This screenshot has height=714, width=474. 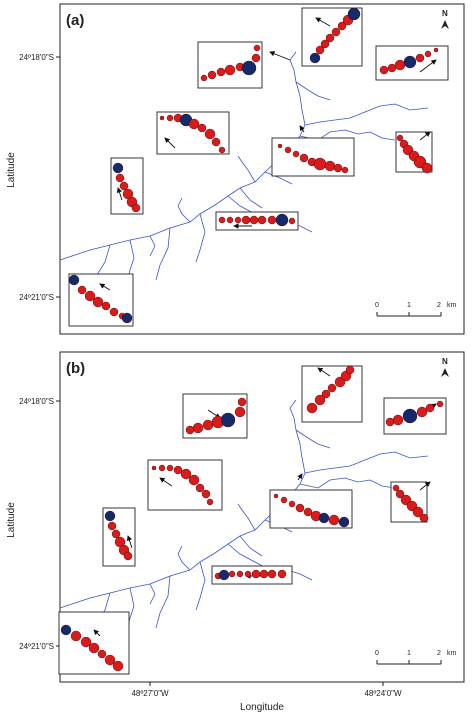 I want to click on scale-label-unit: km, so click(x=452, y=305).